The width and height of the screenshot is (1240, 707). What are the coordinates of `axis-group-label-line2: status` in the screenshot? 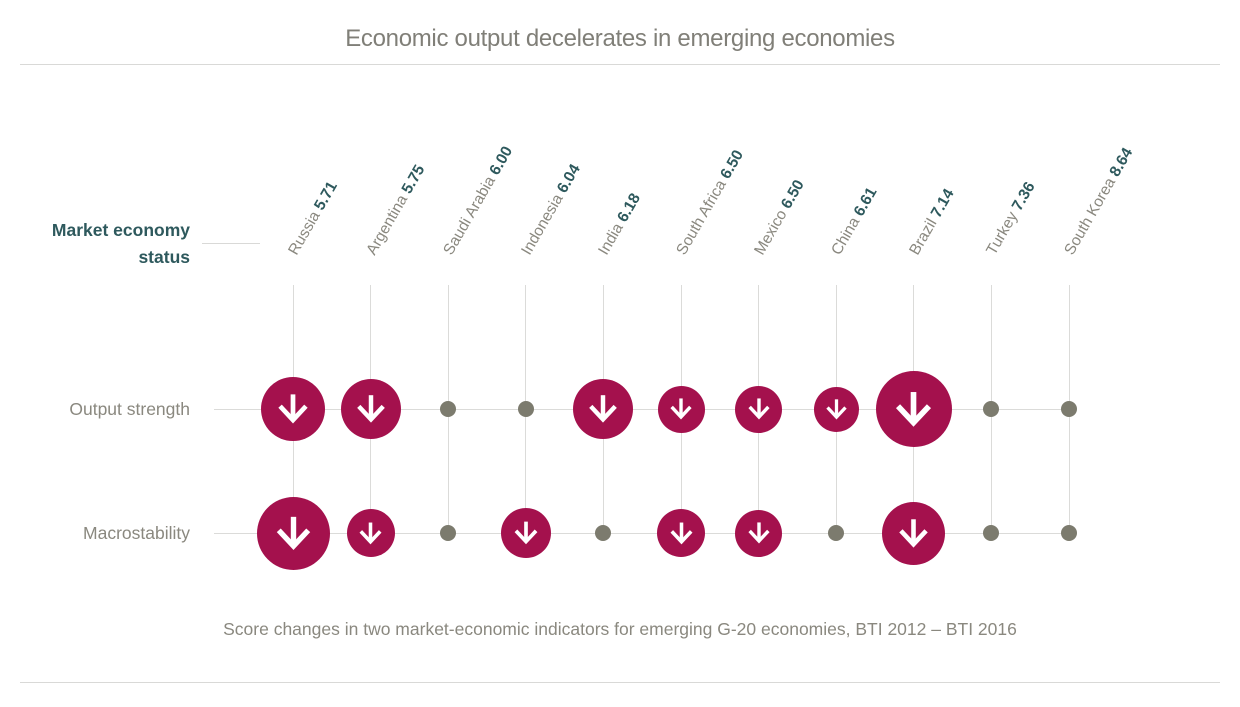 It's located at (164, 257).